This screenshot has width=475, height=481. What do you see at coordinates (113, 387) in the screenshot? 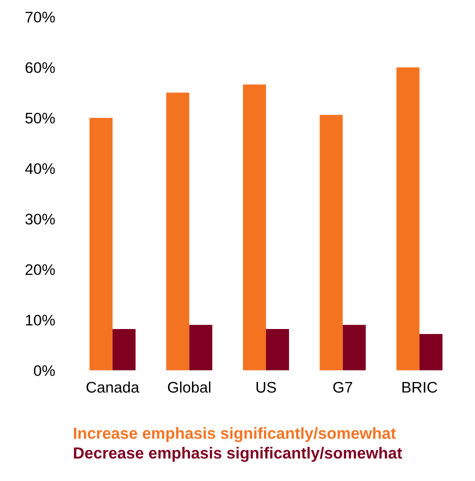
I see `x-tick-label: Canada` at bounding box center [113, 387].